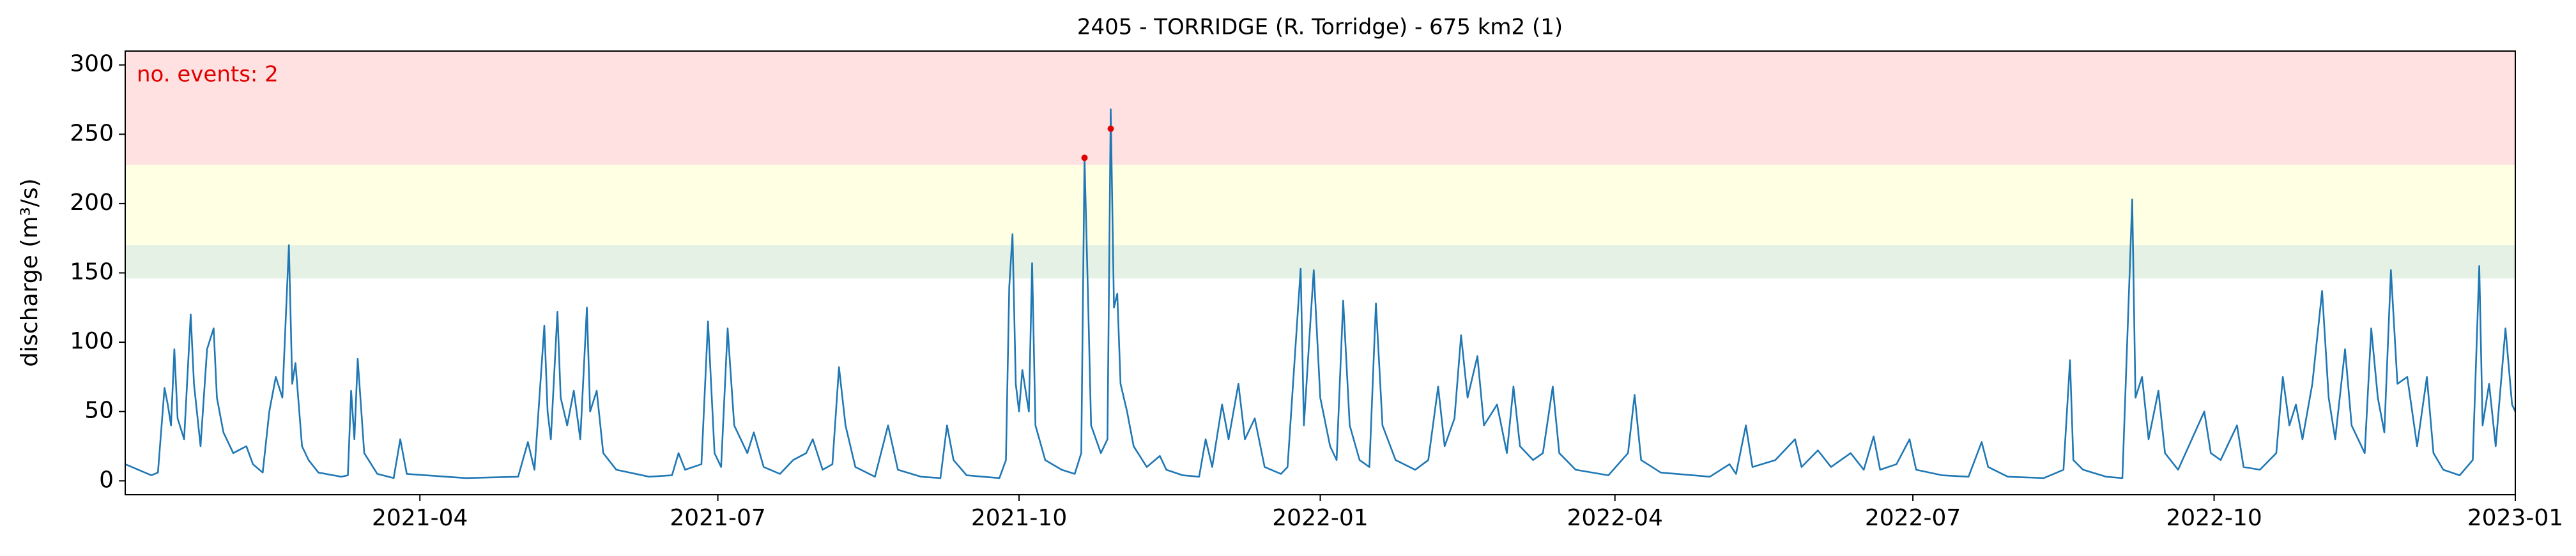  I want to click on x-tick-label: 2022-10, so click(2214, 518).